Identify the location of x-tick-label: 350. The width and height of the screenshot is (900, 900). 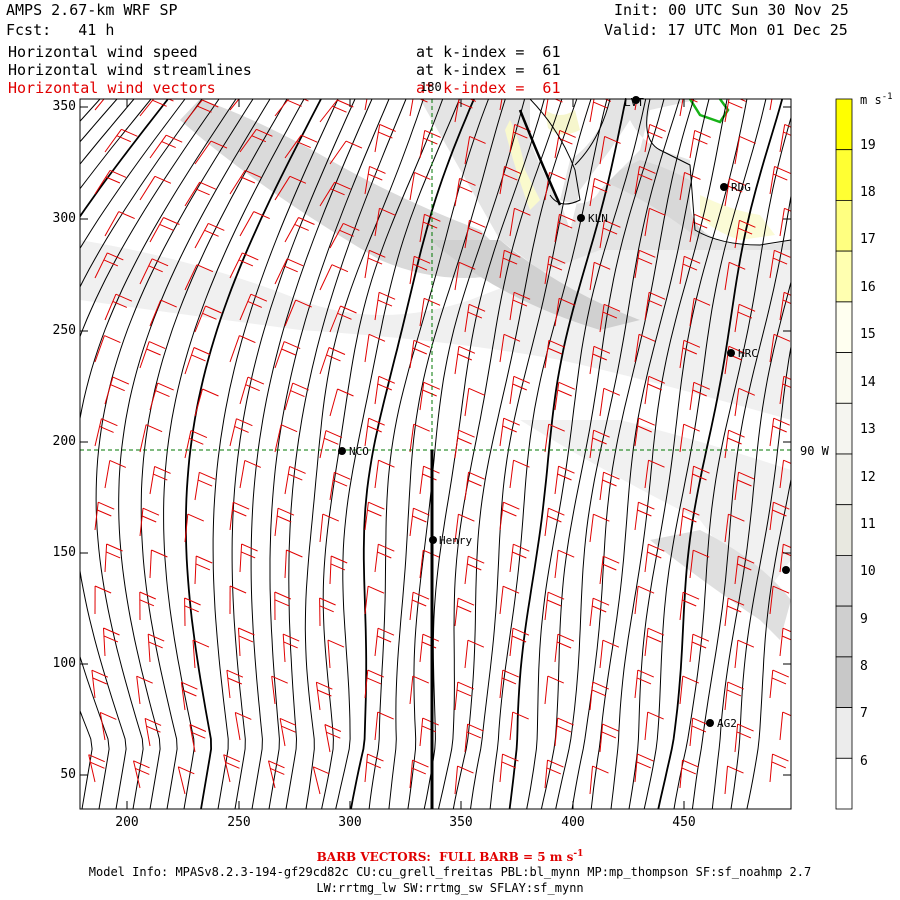
(461, 822).